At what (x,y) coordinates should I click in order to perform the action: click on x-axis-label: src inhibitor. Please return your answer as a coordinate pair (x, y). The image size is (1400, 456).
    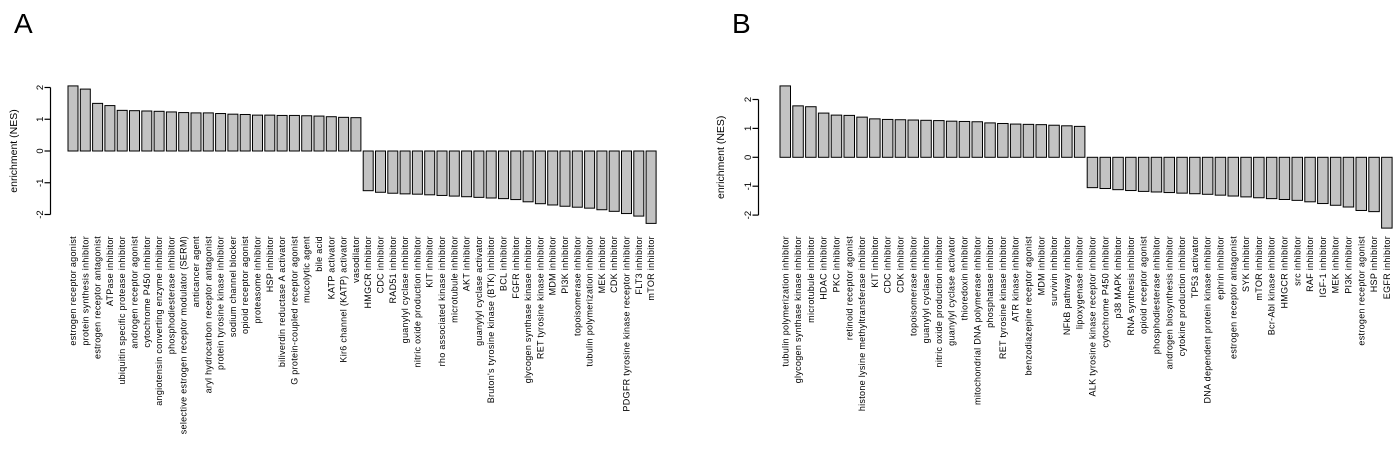
    Looking at the image, I should click on (1297, 261).